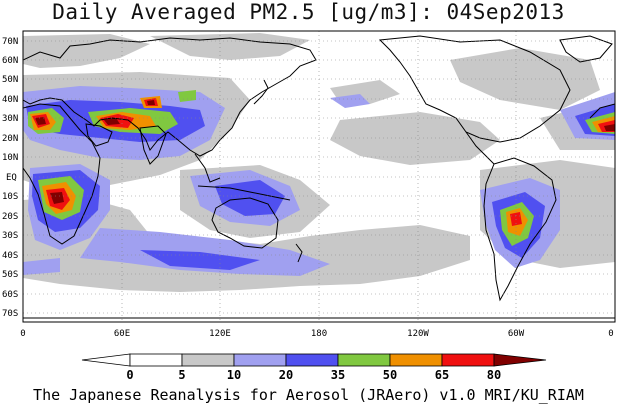 Image resolution: width=617 pixels, height=410 pixels. What do you see at coordinates (10, 295) in the screenshot?
I see `lat-label-60s: 60S` at bounding box center [10, 295].